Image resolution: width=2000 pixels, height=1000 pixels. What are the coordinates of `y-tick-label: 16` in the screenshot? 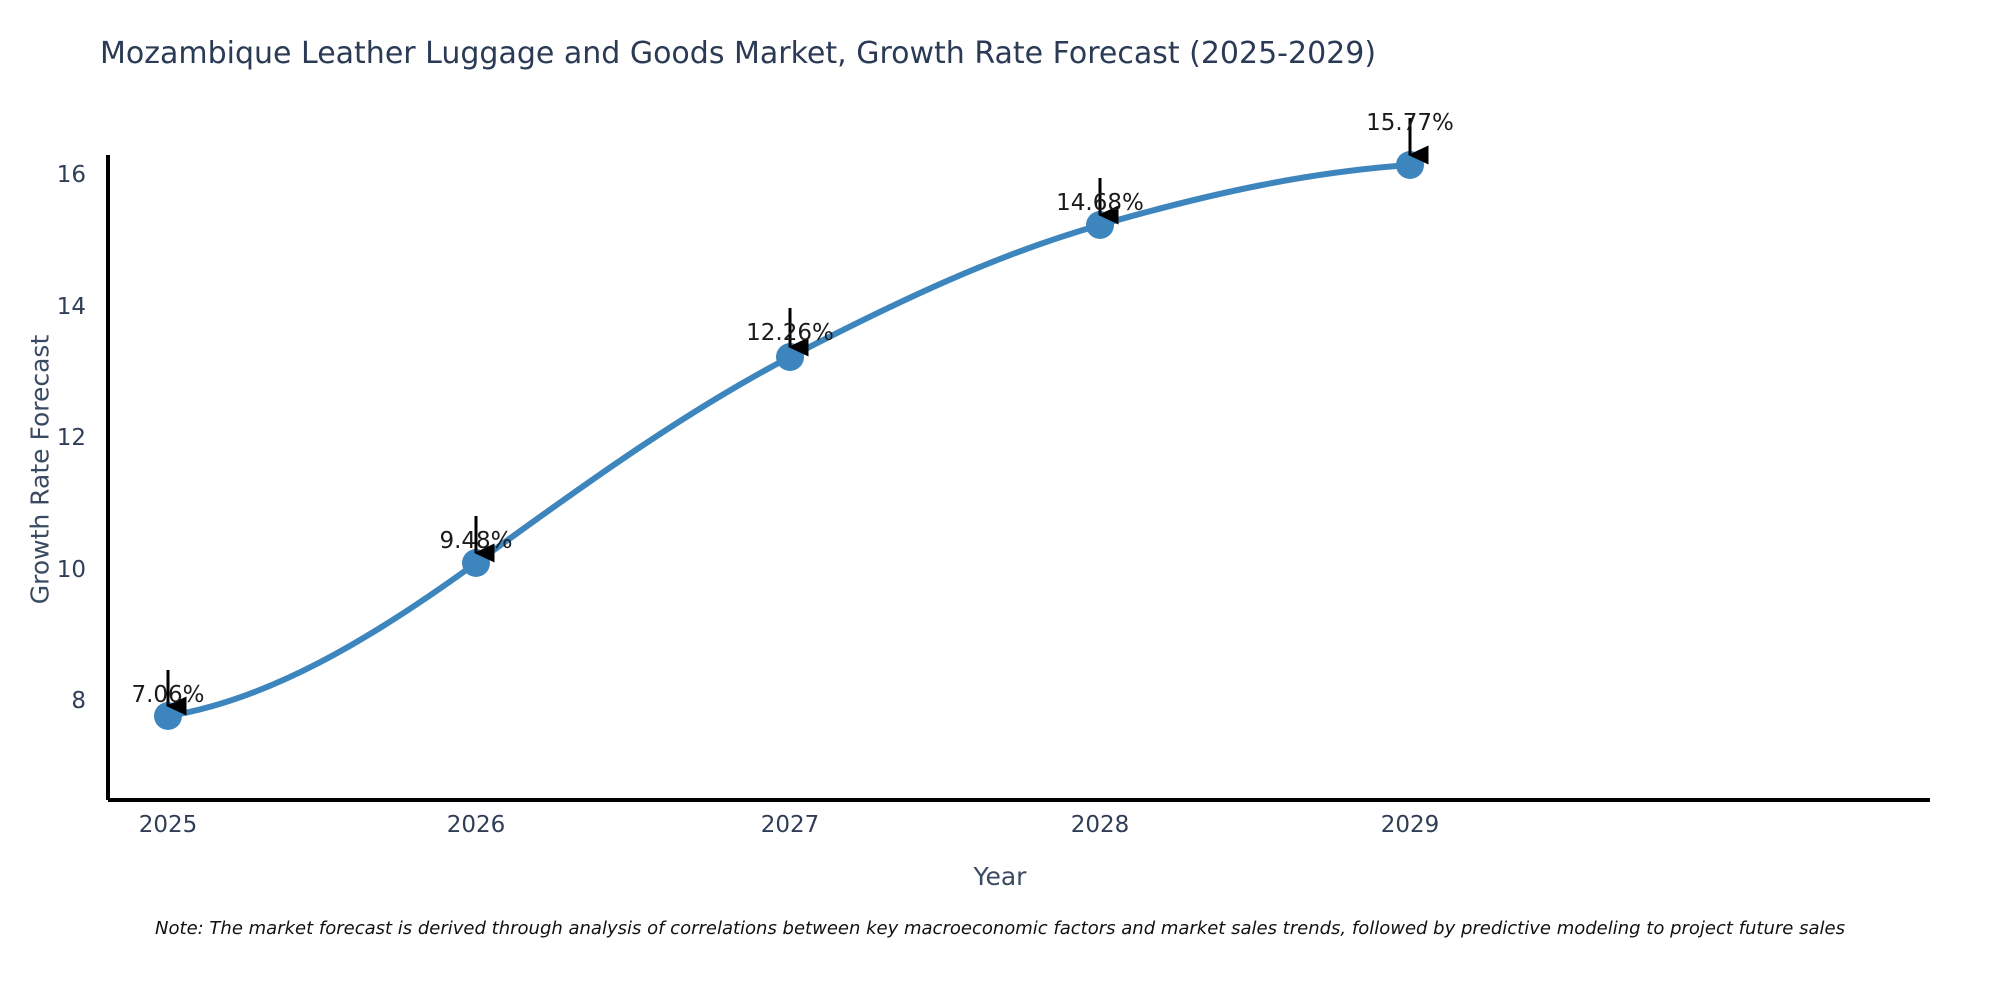 It's located at (71, 175).